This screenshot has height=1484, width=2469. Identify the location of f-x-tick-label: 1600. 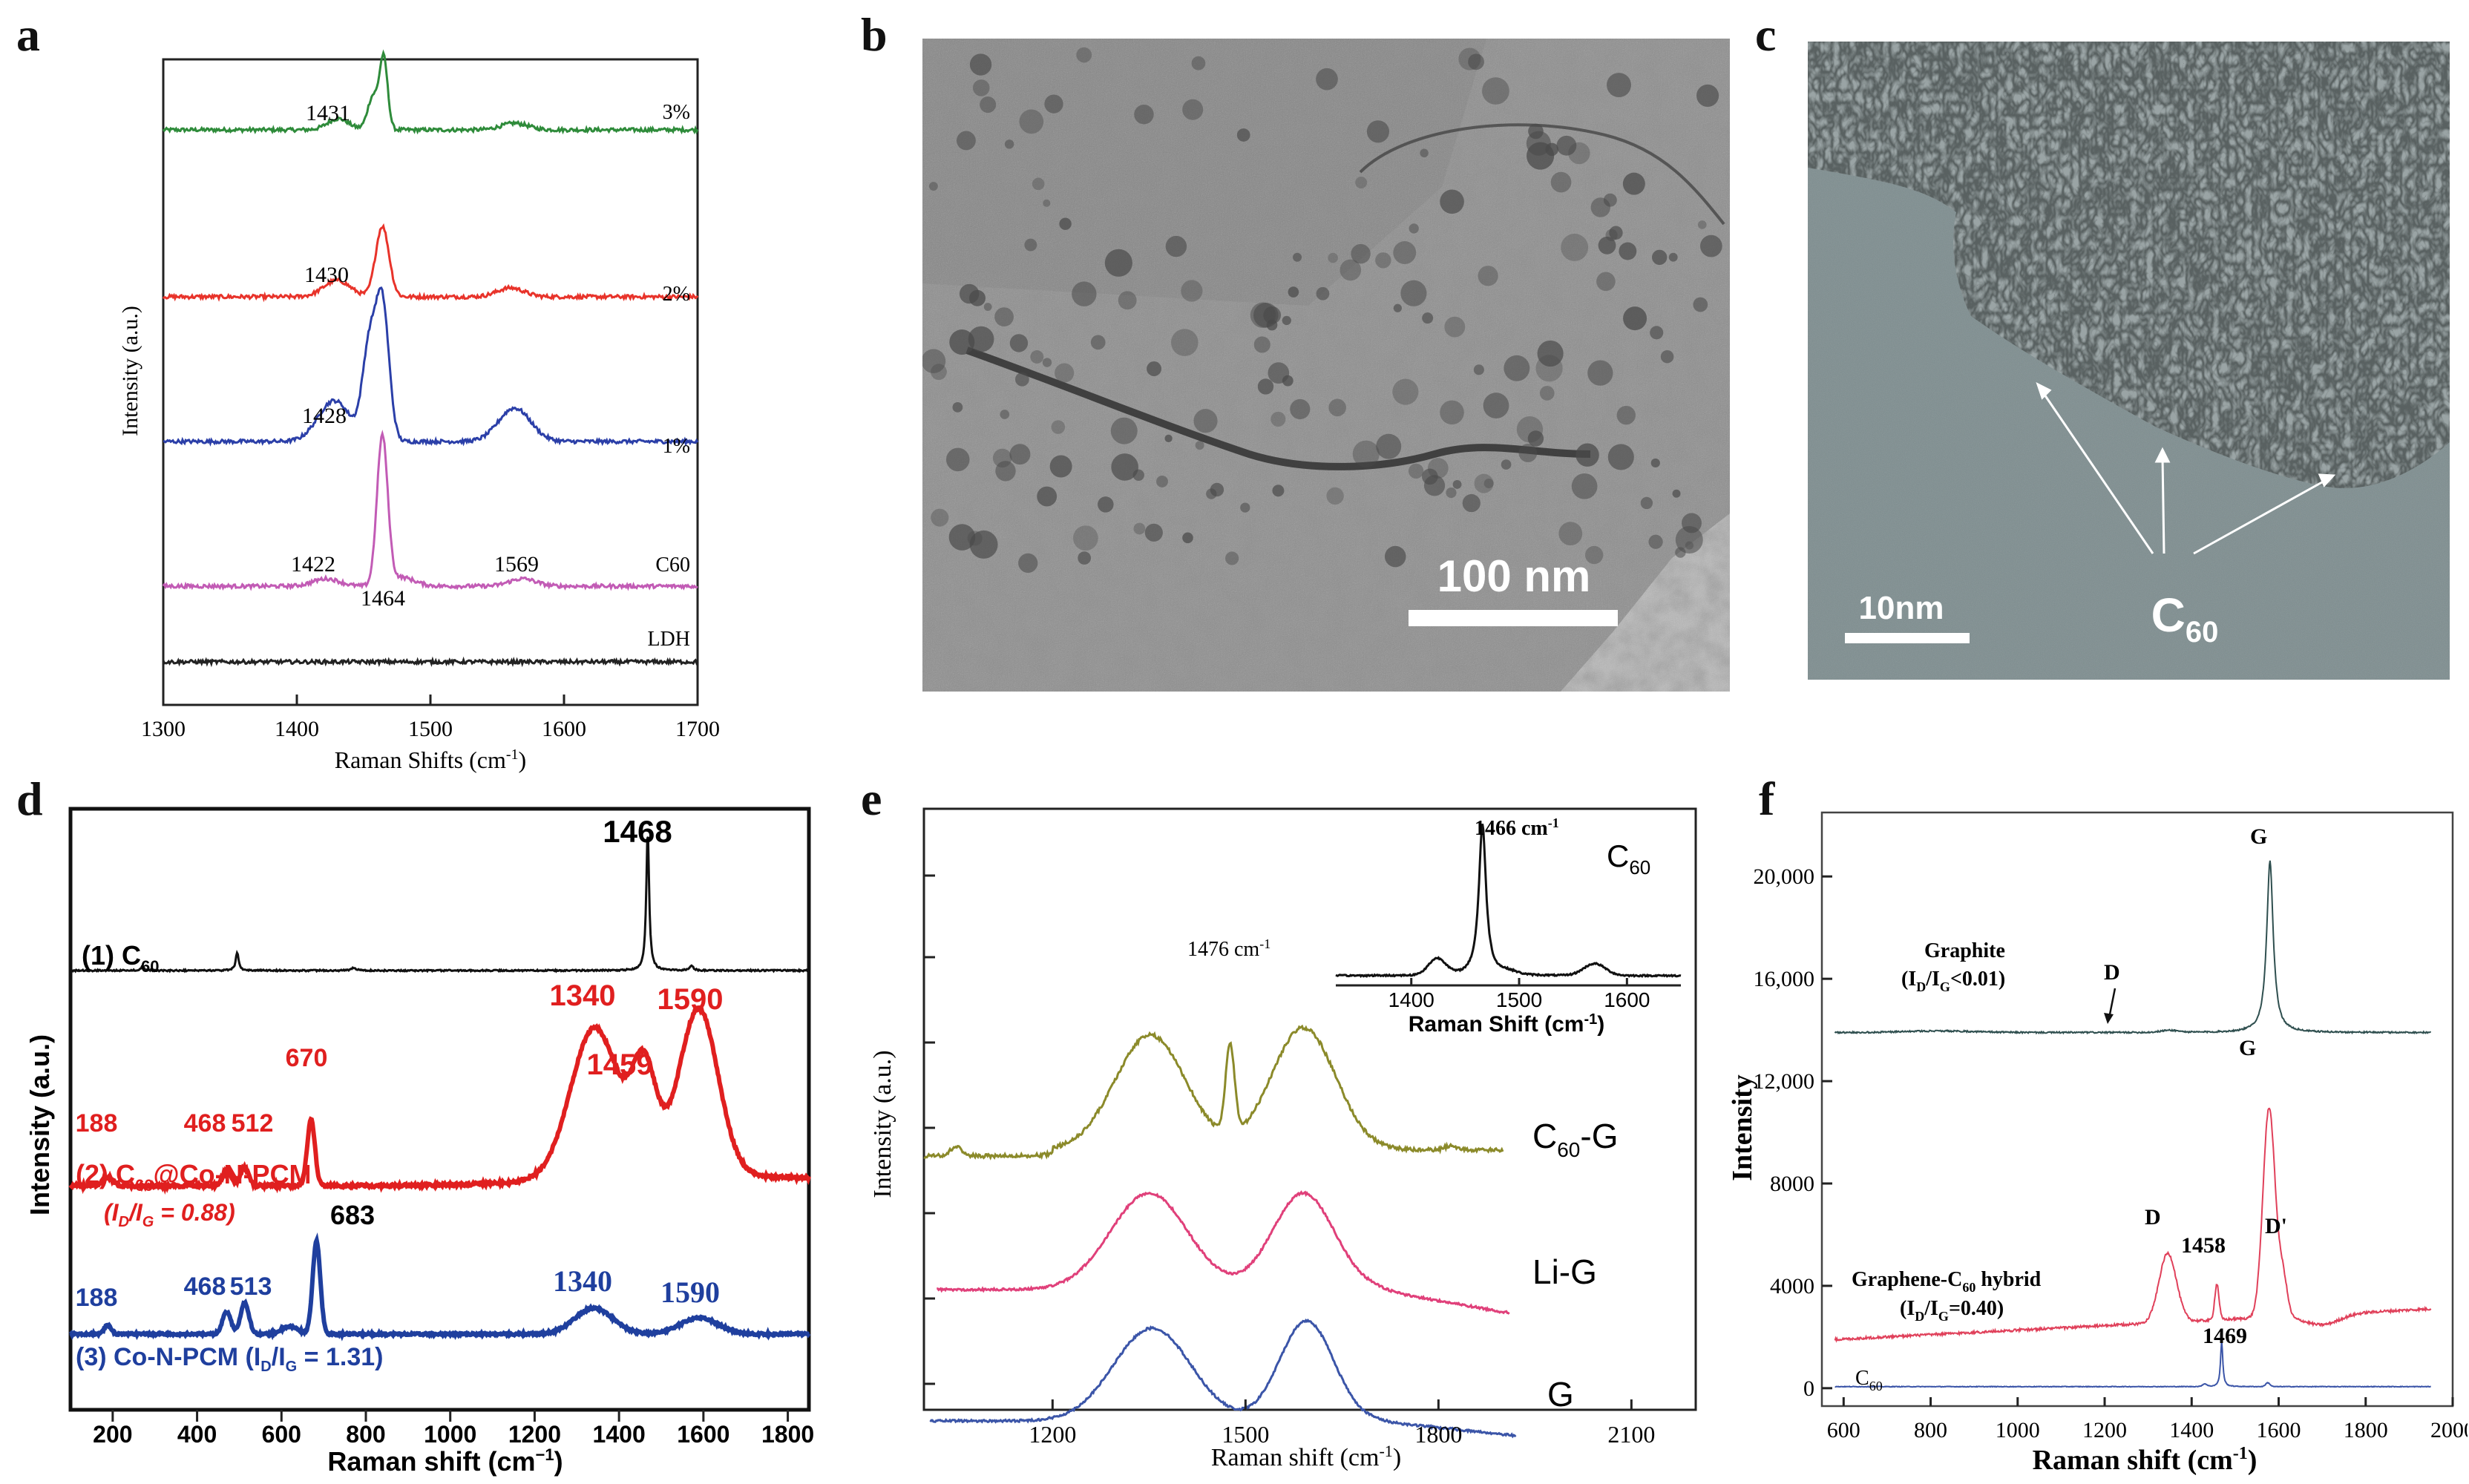
(2279, 1430).